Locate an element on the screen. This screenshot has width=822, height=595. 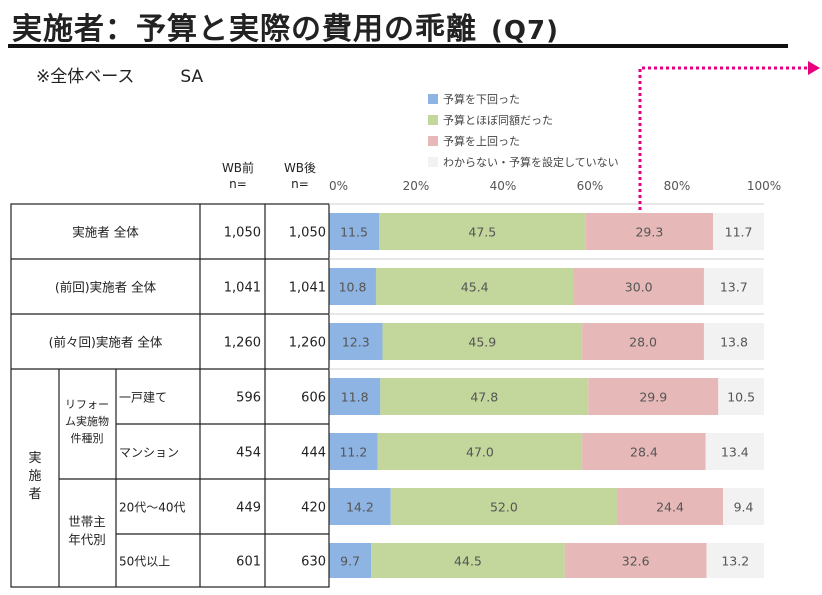
data-label: 45.4 is located at coordinates (475, 287).